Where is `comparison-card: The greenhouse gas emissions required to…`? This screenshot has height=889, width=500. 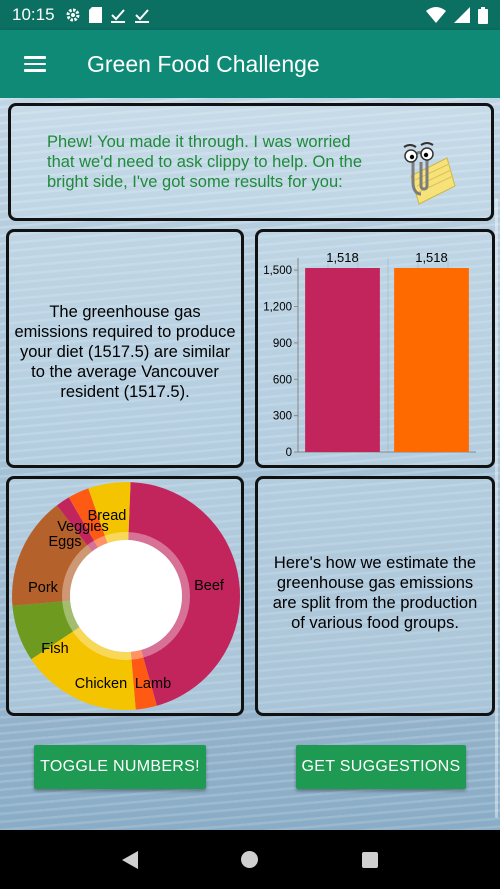
comparison-card: The greenhouse gas emissions required to… is located at coordinates (125, 348).